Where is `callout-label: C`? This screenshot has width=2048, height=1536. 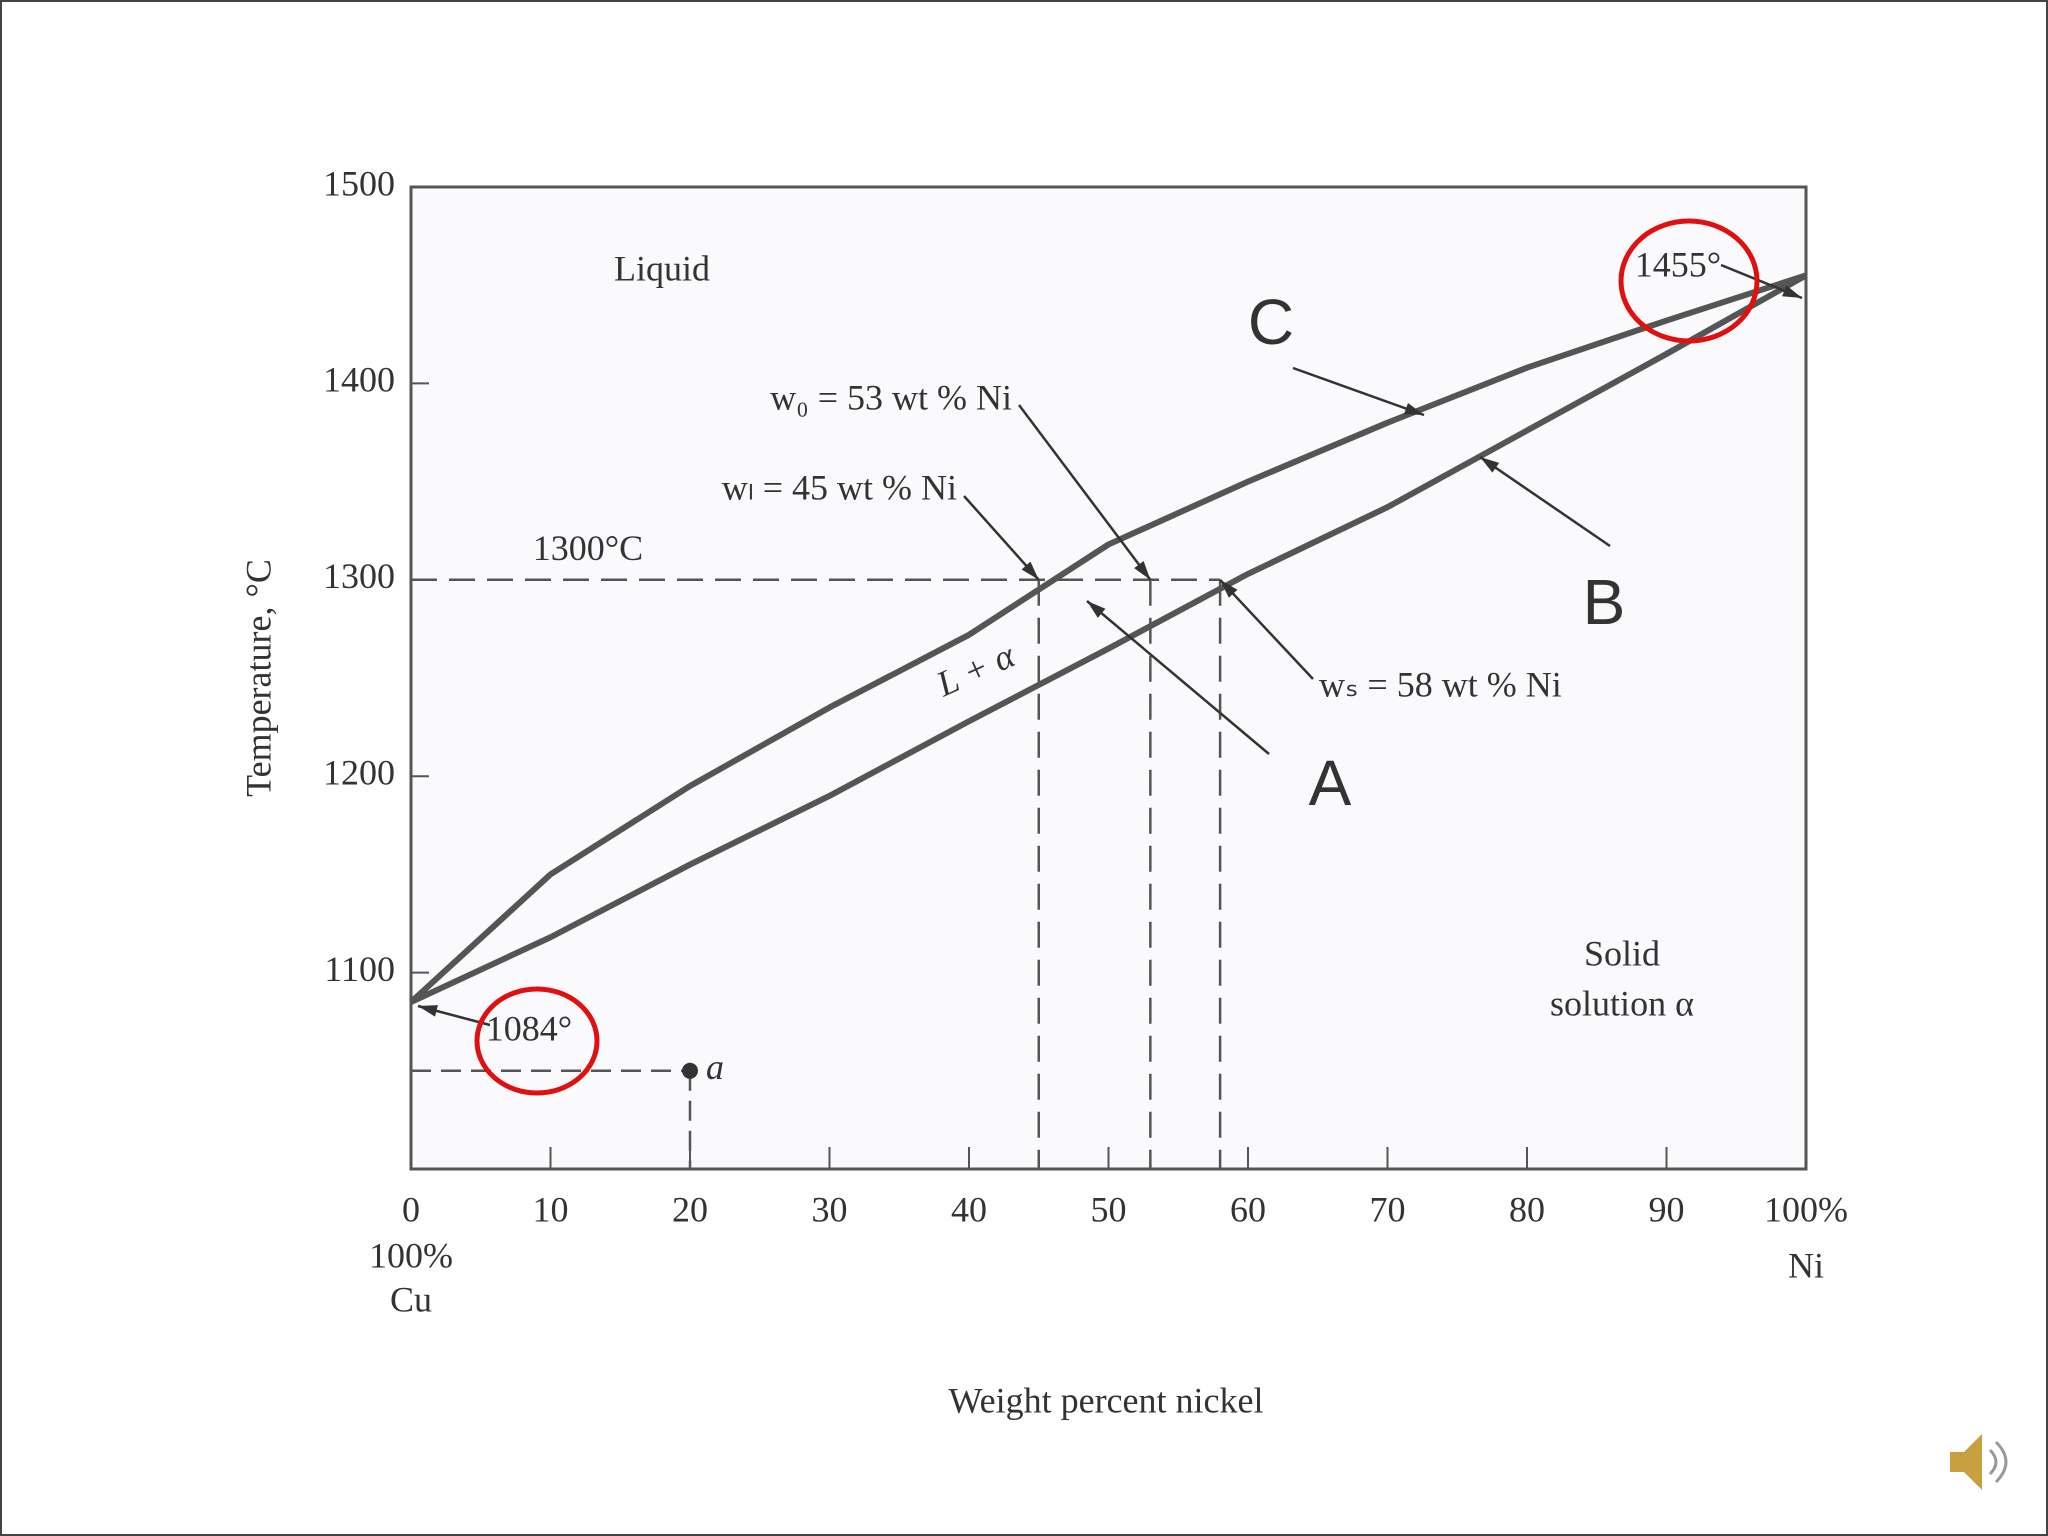
callout-label: C is located at coordinates (1271, 322).